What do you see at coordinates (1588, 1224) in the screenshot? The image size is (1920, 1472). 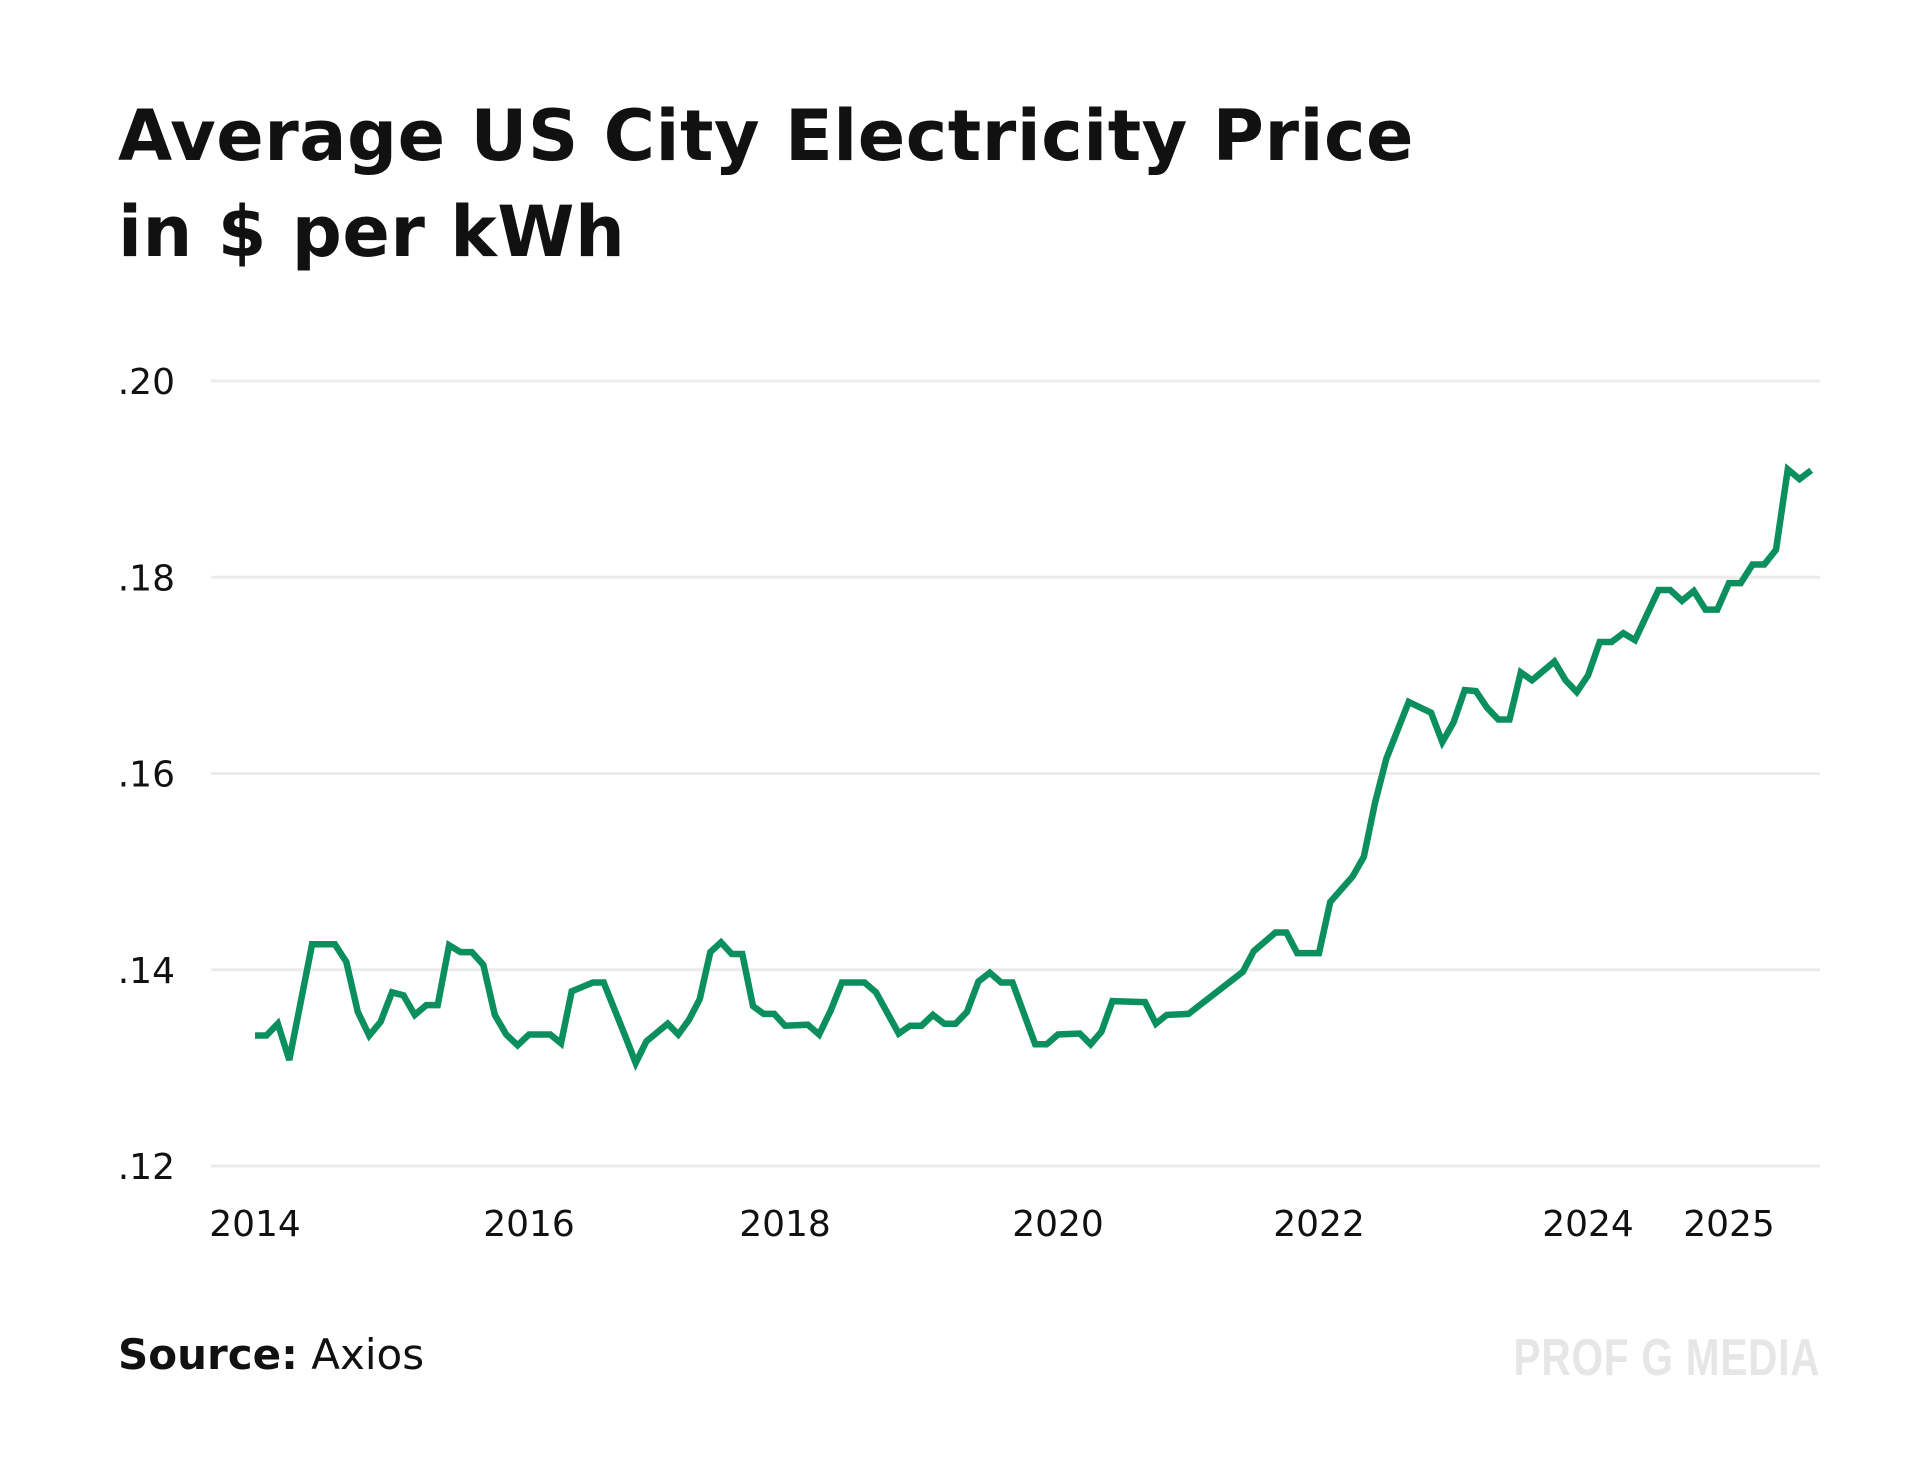 I see `x-tick-label: 2024` at bounding box center [1588, 1224].